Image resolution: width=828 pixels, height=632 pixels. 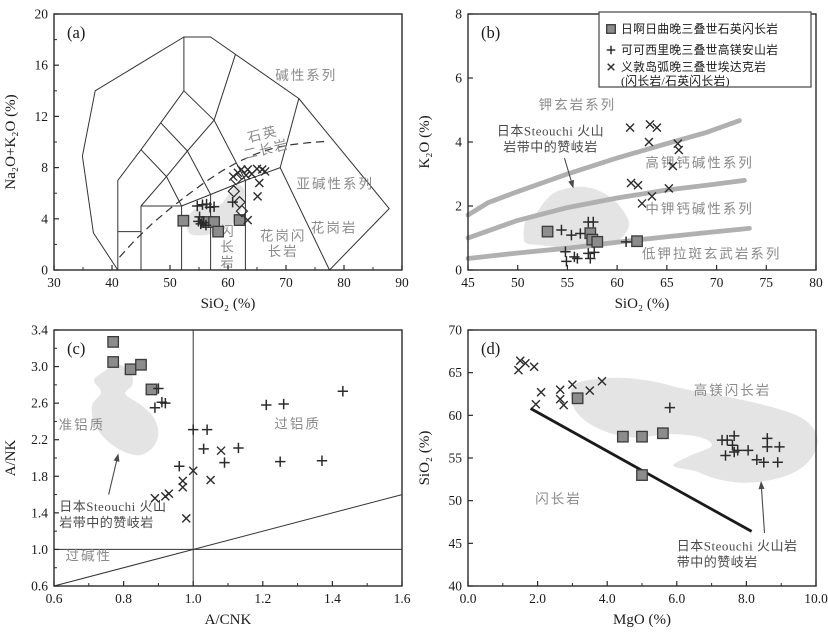 I want to click on region-label: 钾玄岩系列, so click(x=578, y=105).